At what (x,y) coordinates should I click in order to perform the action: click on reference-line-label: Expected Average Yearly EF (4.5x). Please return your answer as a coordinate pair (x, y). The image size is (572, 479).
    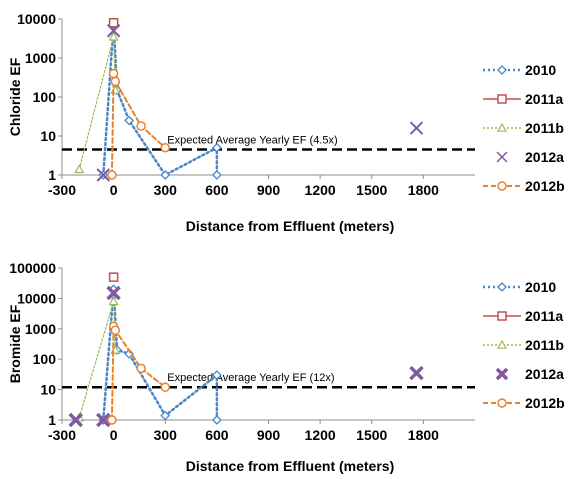
    Looking at the image, I should click on (252, 141).